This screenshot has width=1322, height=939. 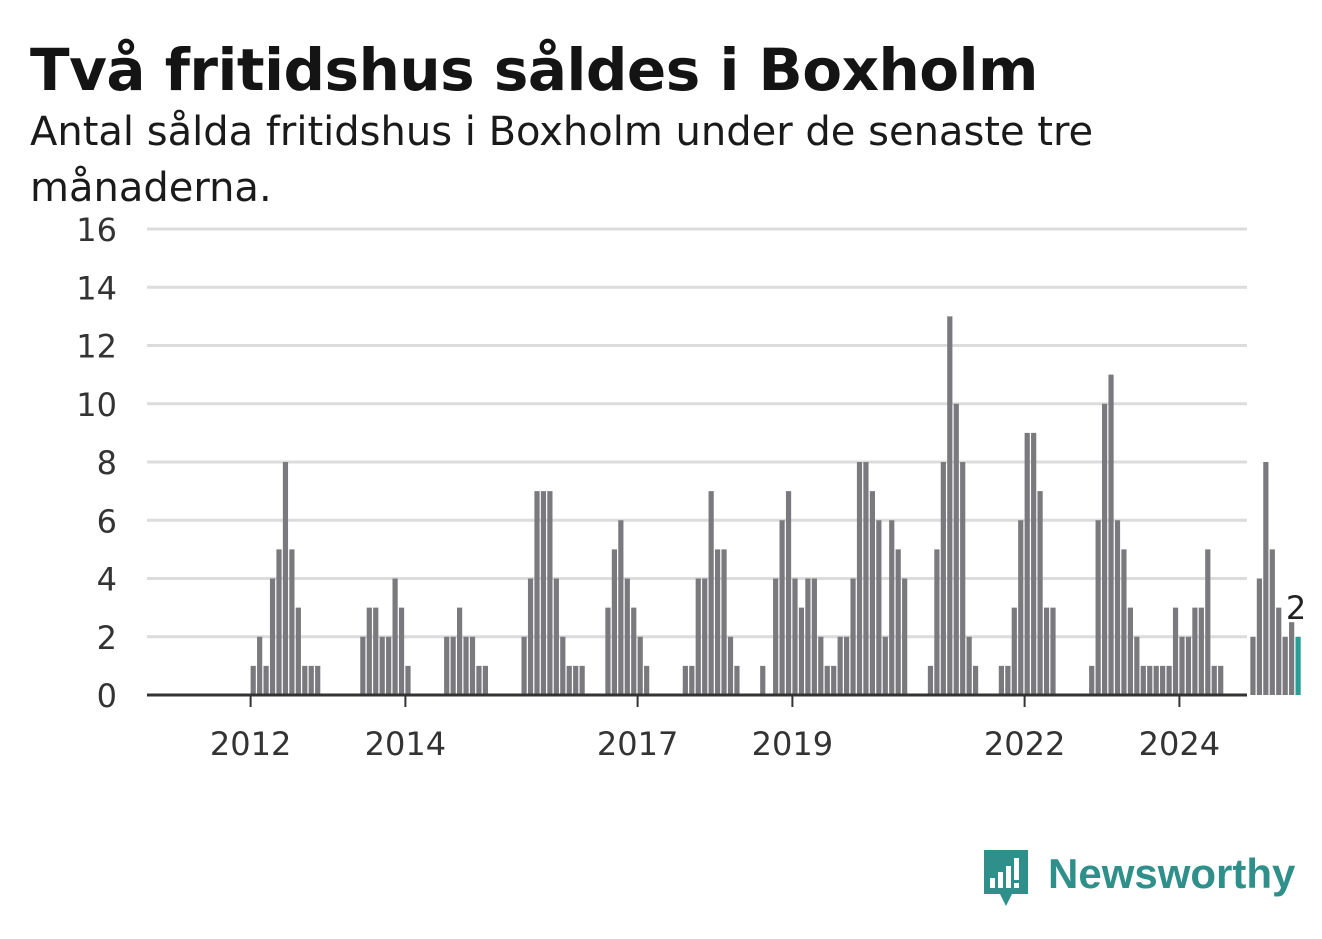 What do you see at coordinates (792, 744) in the screenshot?
I see `x-tick-label: 2019` at bounding box center [792, 744].